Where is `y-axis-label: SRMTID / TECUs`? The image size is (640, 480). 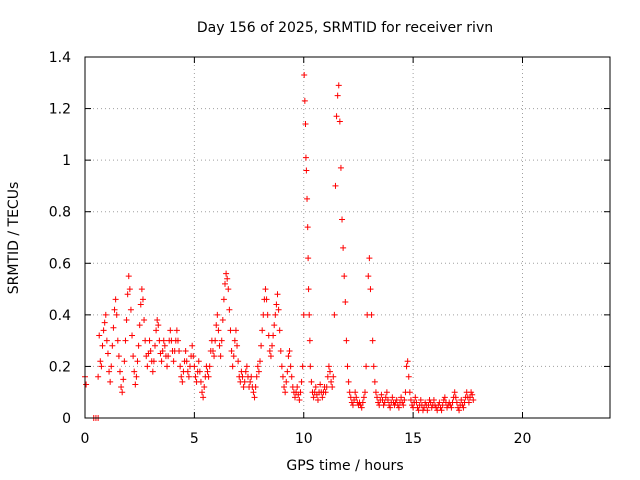 y-axis-label: SRMTID / TECUs is located at coordinates (14, 238).